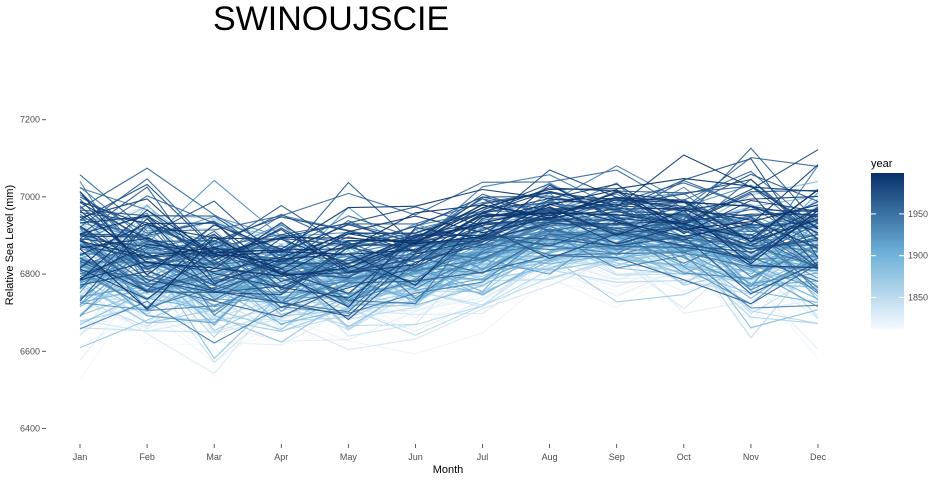  Describe the element at coordinates (483, 457) in the screenshot. I see `x-tick-label: Jul` at that location.